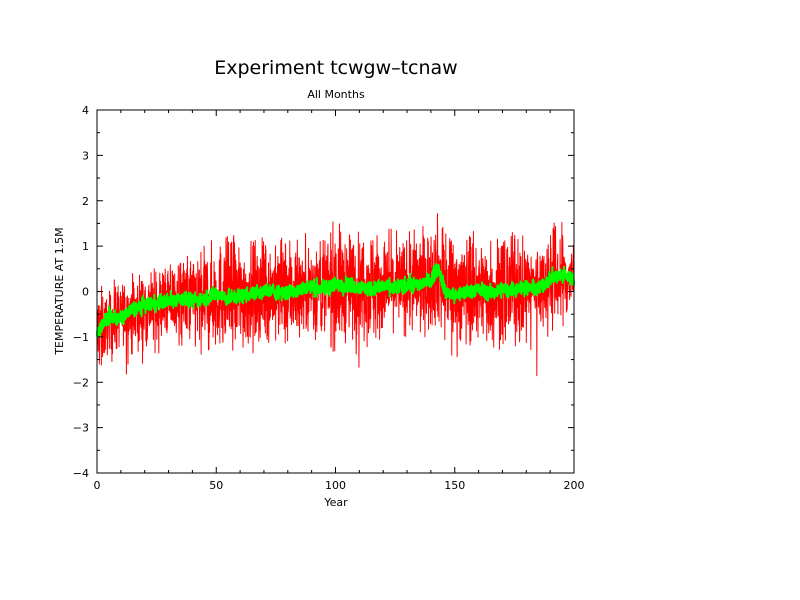 Image resolution: width=800 pixels, height=600 pixels. What do you see at coordinates (336, 94) in the screenshot?
I see `chart-subtitle: All Months` at bounding box center [336, 94].